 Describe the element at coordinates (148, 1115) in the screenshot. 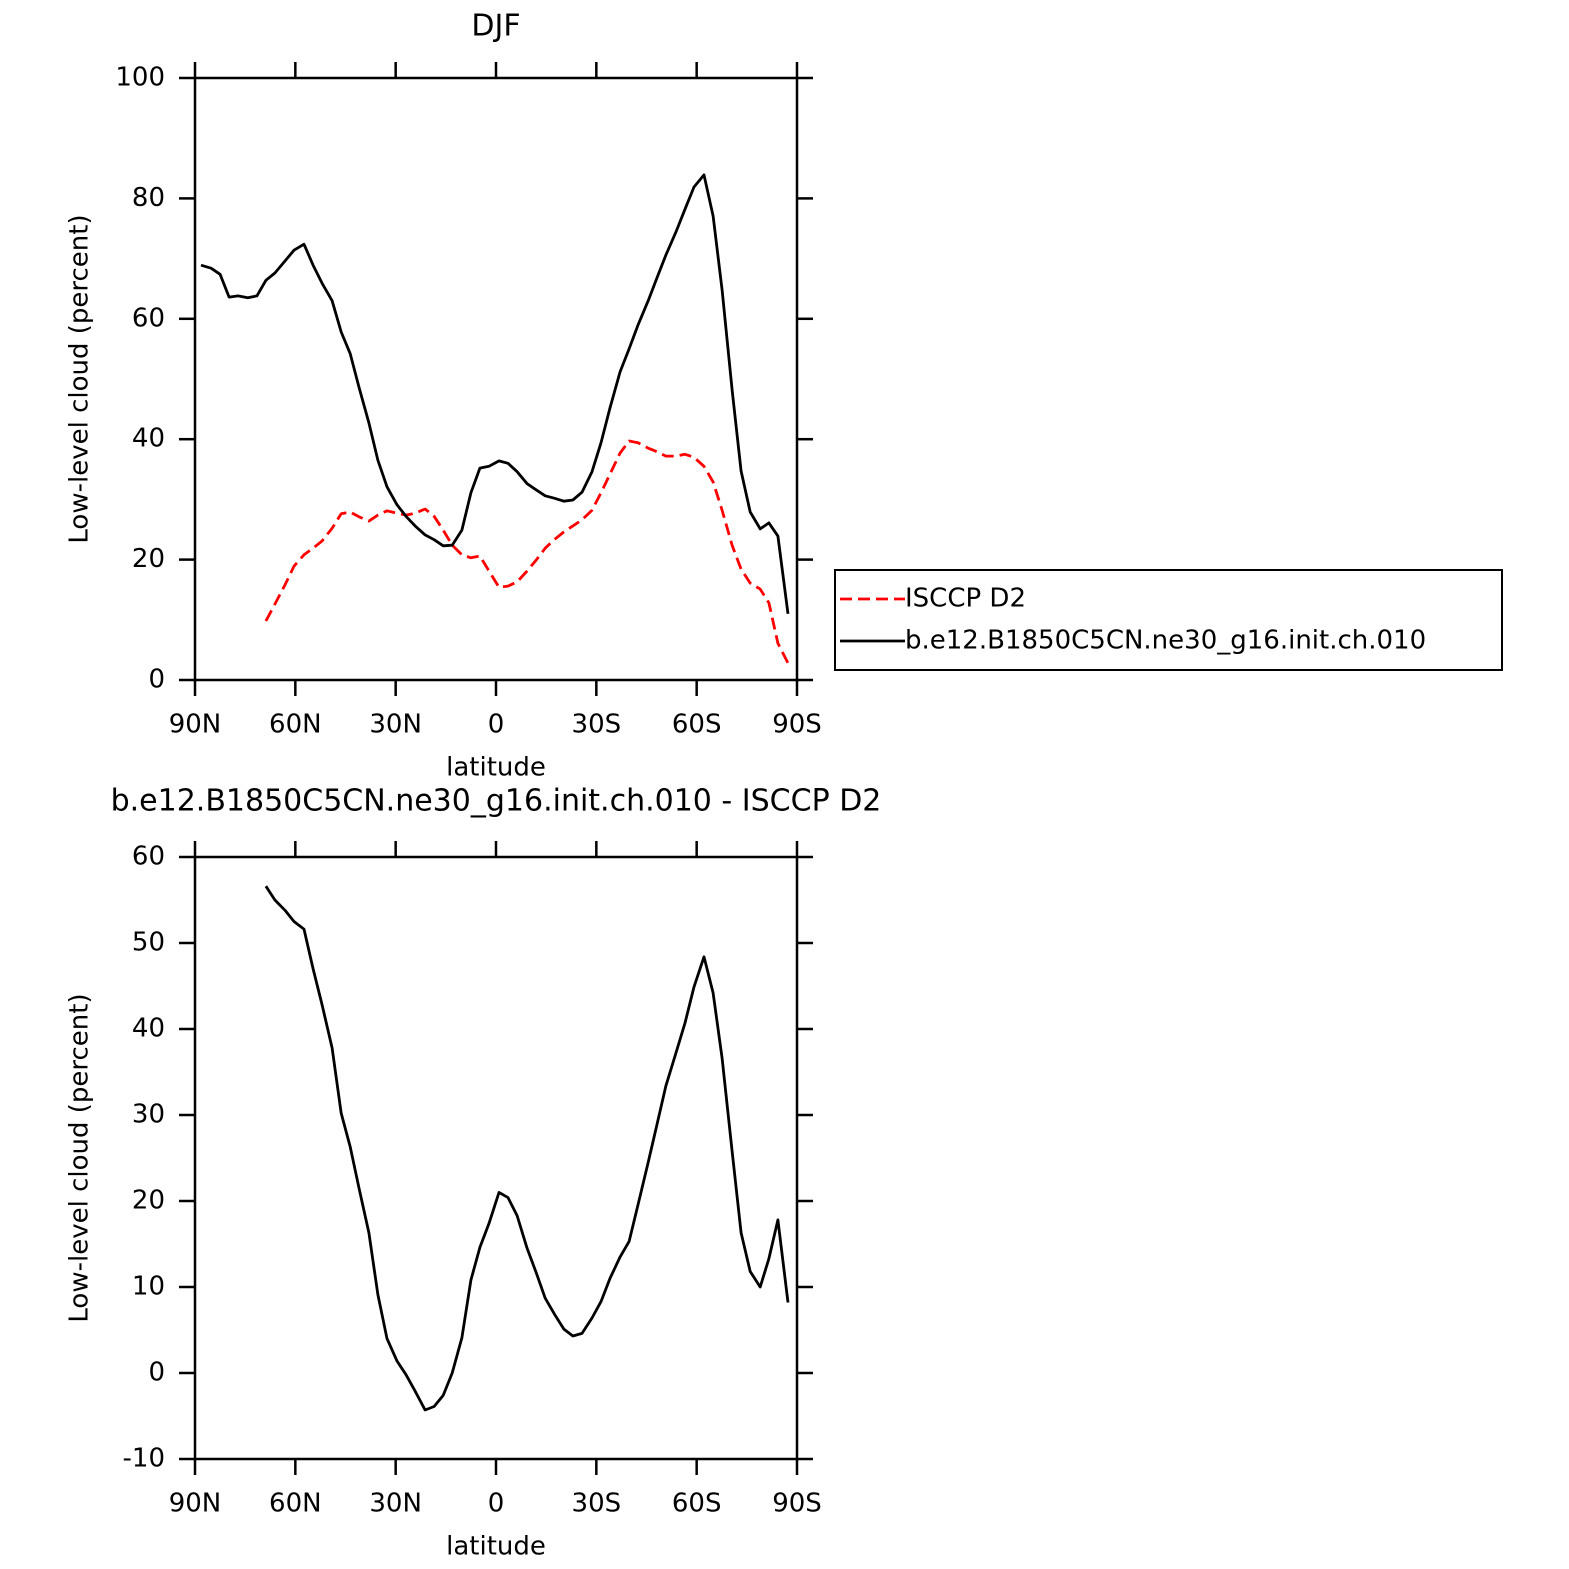

I see `y-tick-label: 30` at that location.